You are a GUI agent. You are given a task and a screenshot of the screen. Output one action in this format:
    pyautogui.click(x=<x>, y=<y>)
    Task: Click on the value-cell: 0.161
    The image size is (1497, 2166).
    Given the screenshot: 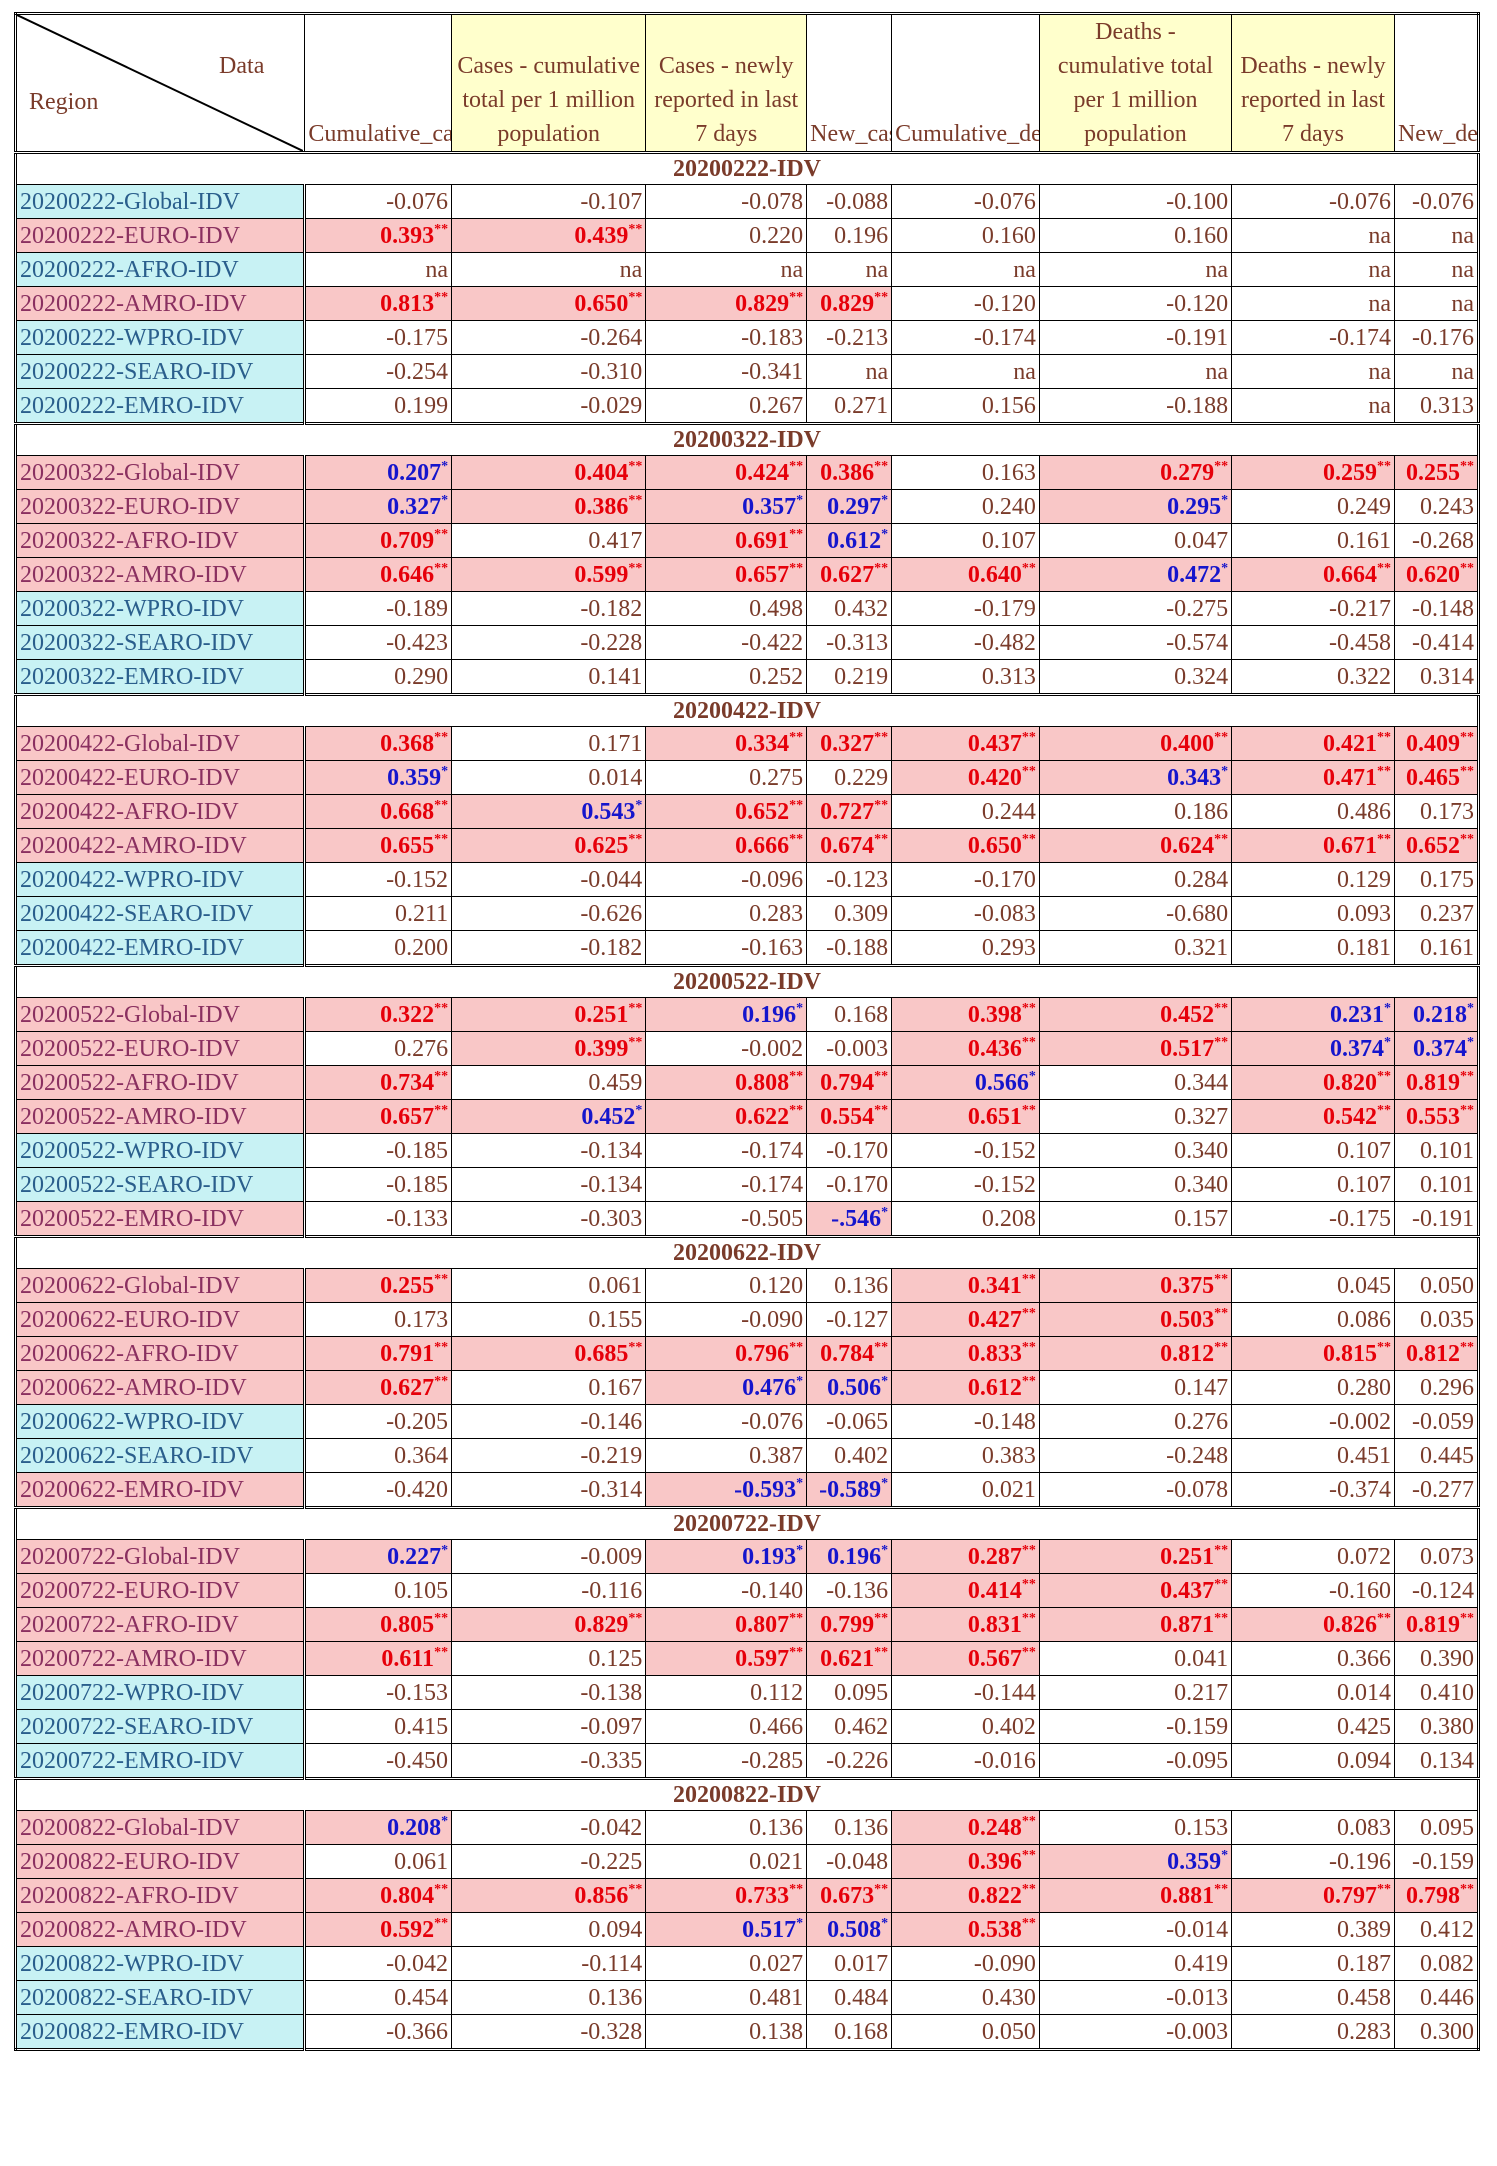 What is the action you would take?
    pyautogui.click(x=1436, y=948)
    